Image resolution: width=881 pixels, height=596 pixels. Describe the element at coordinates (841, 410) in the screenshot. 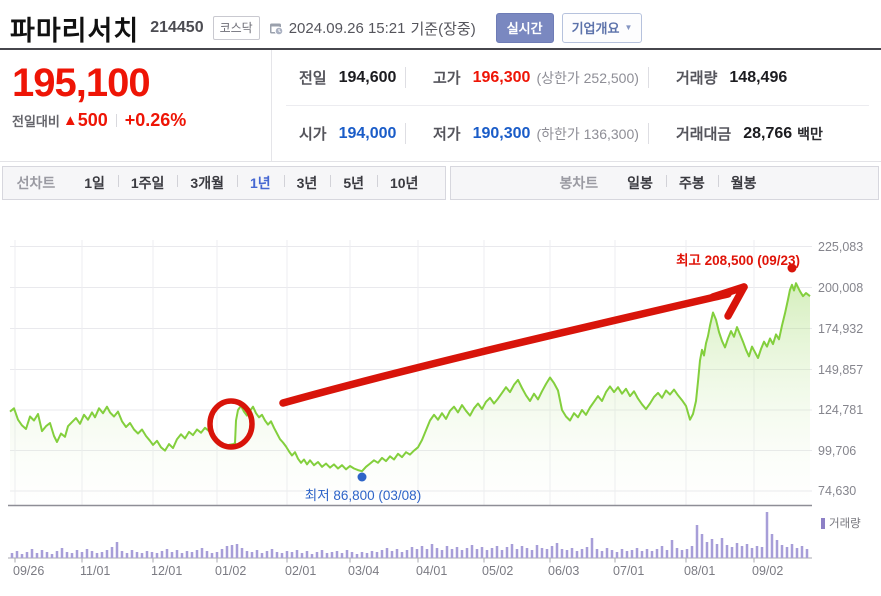

I see `y-axis-tick: 124,781` at that location.